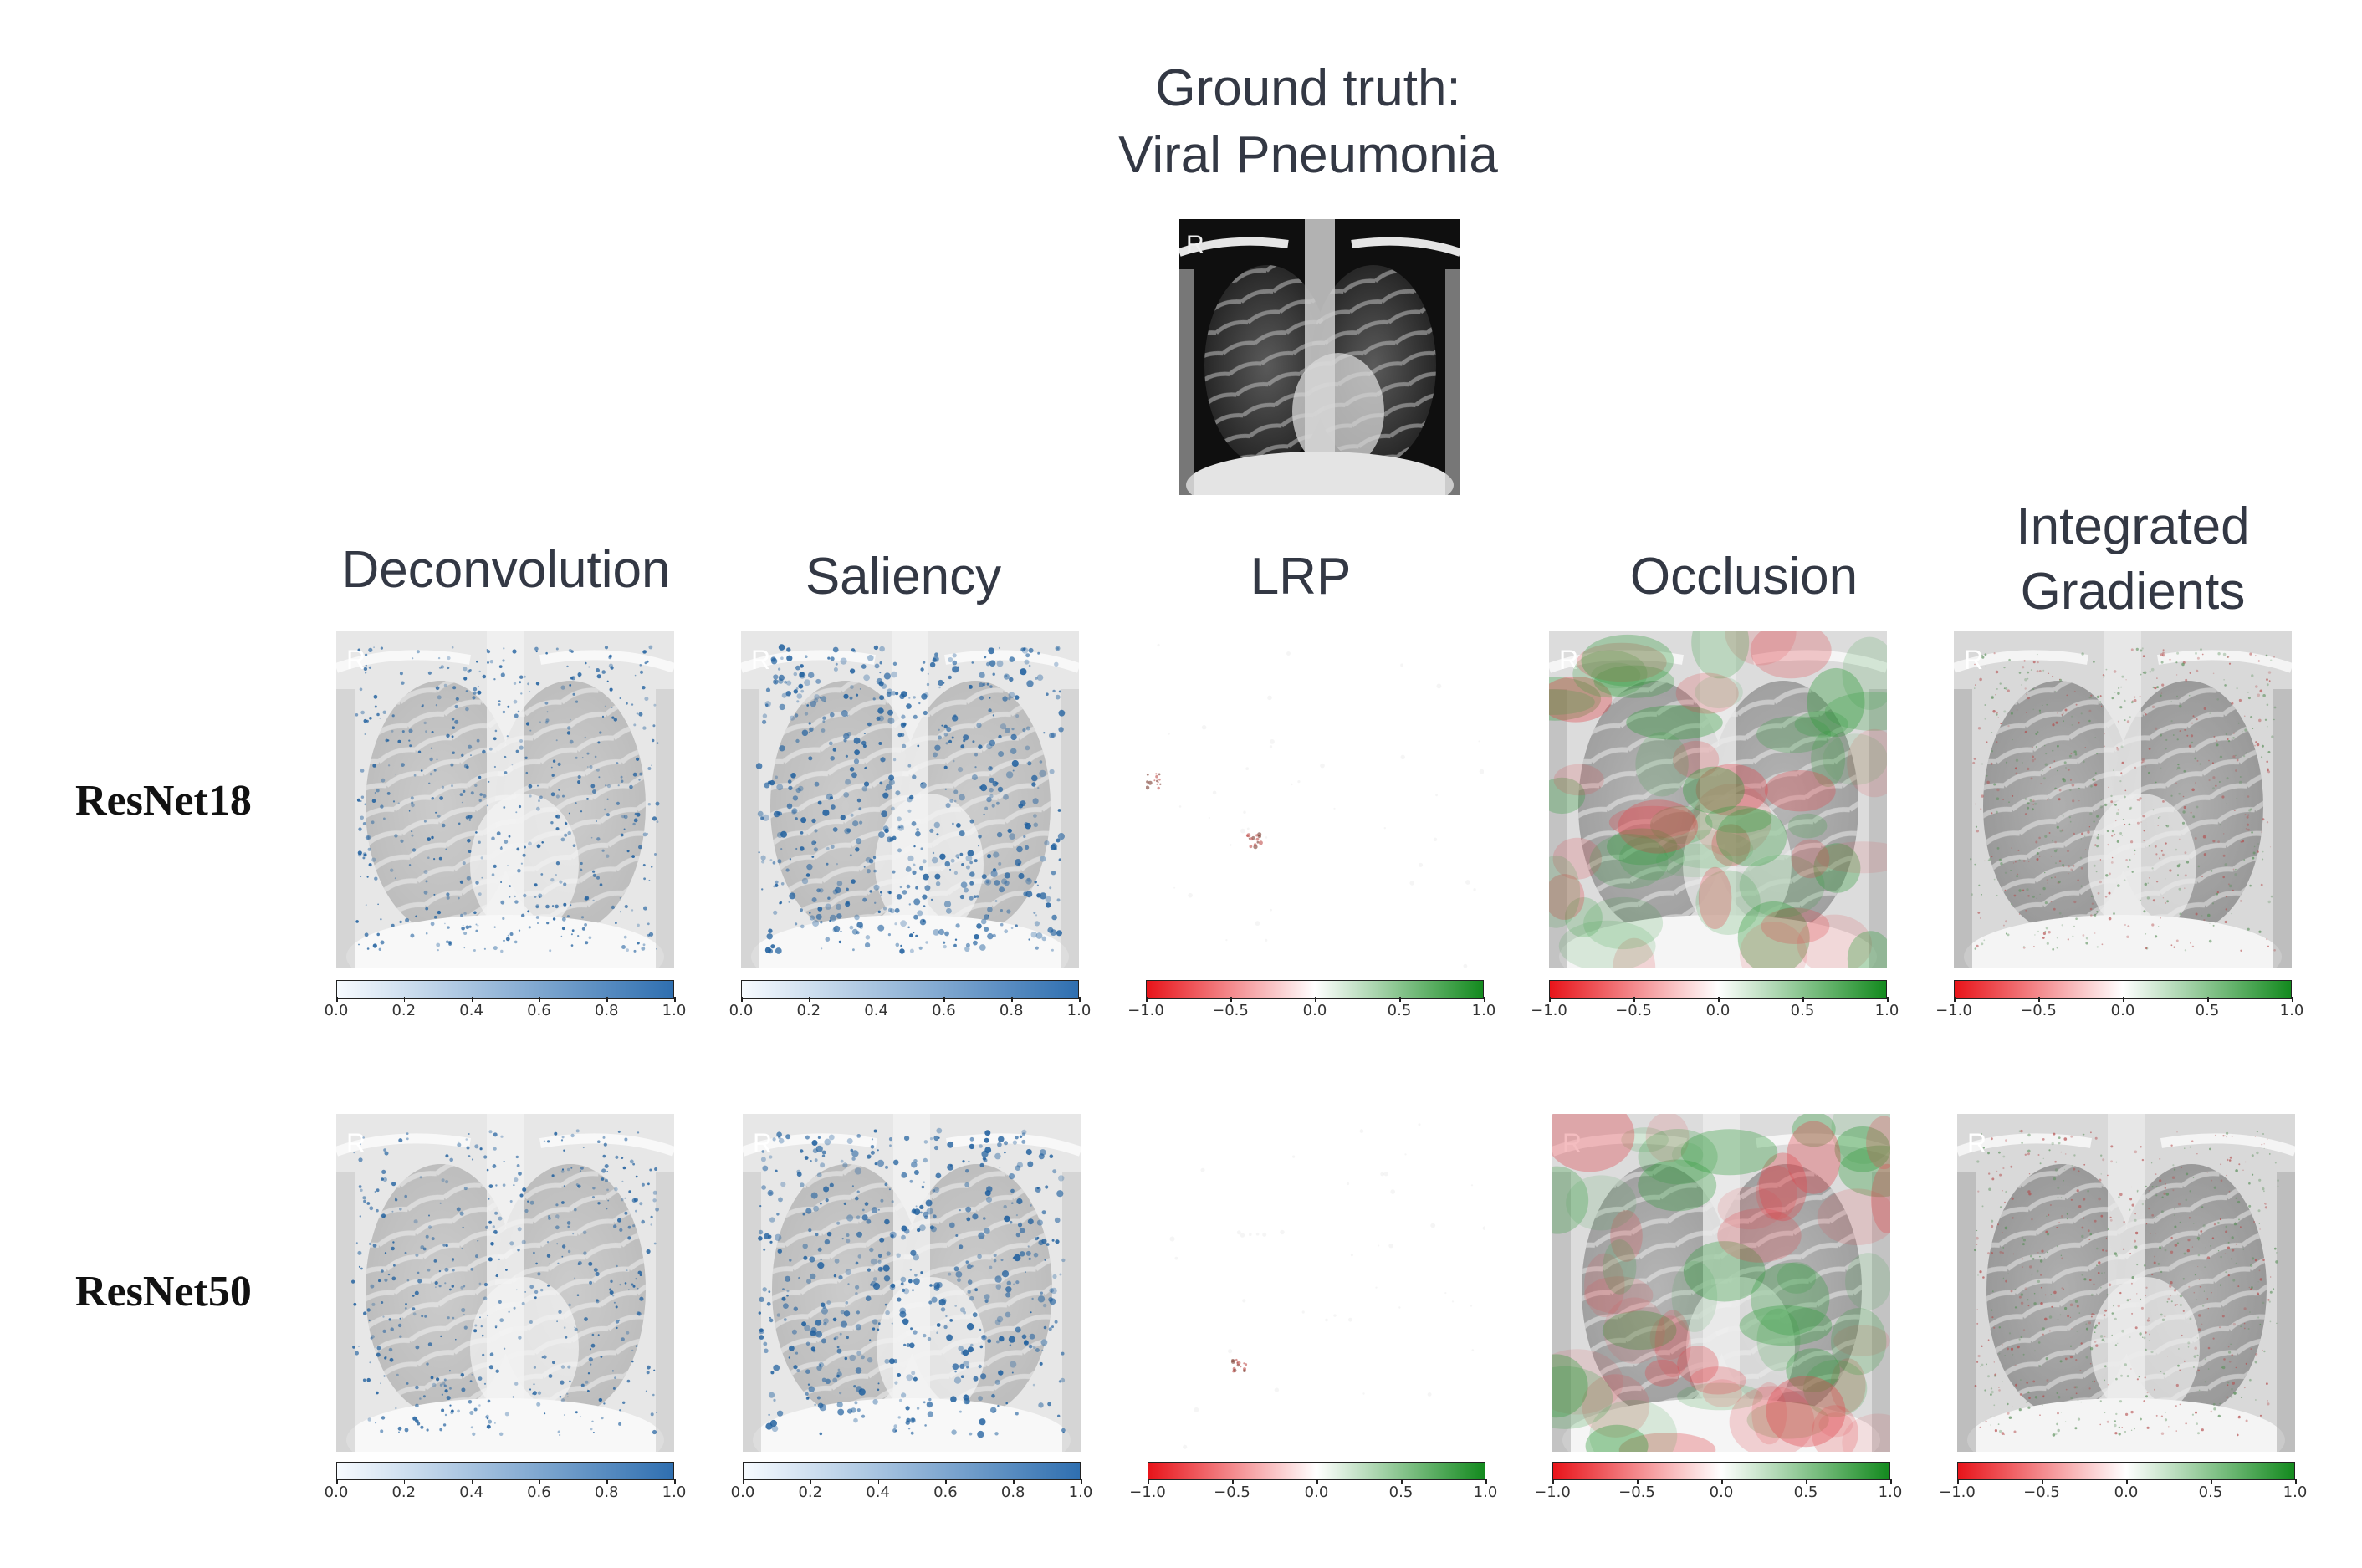 Image resolution: width=2362 pixels, height=1568 pixels. What do you see at coordinates (910, 989) in the screenshot?
I see `colorbar-resnet18-saliency` at bounding box center [910, 989].